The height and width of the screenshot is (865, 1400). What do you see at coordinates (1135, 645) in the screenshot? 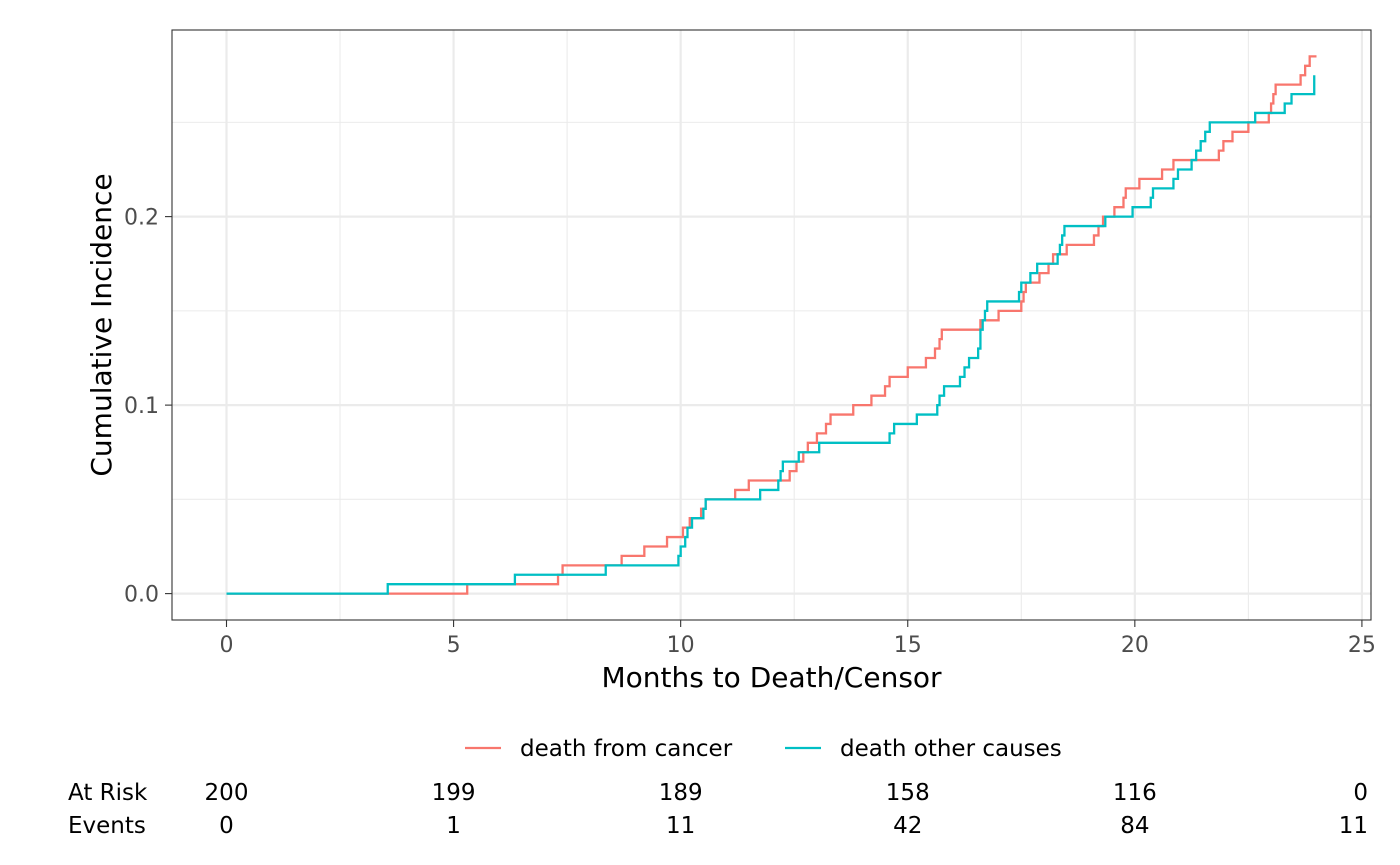
I see `x-tick-label: 20` at bounding box center [1135, 645].